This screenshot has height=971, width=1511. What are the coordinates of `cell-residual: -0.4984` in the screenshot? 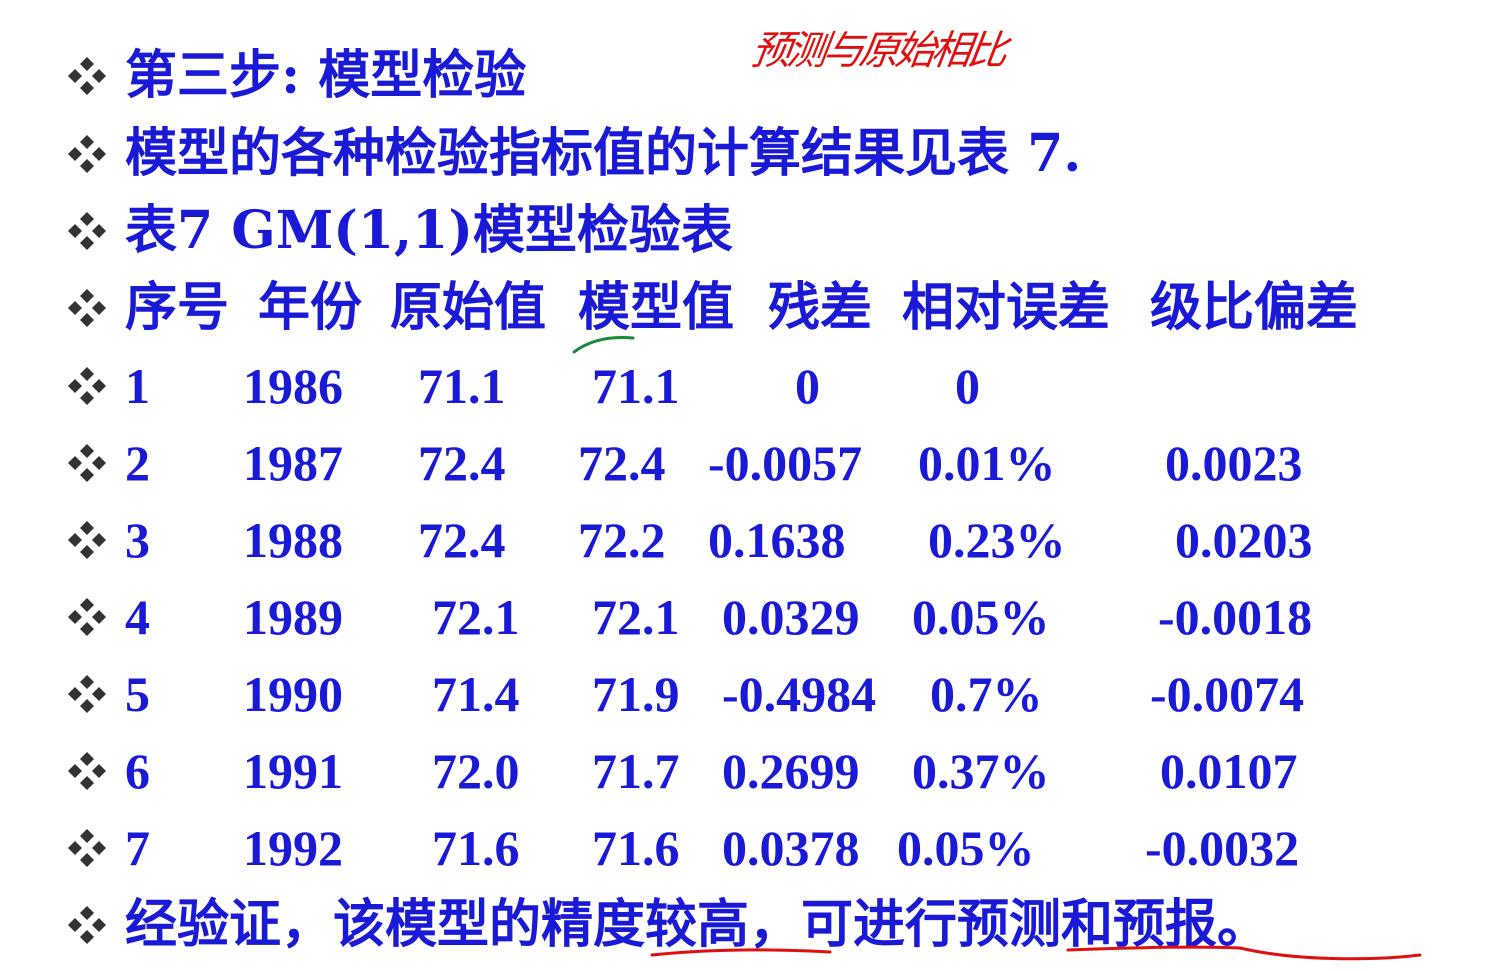 It's located at (799, 694).